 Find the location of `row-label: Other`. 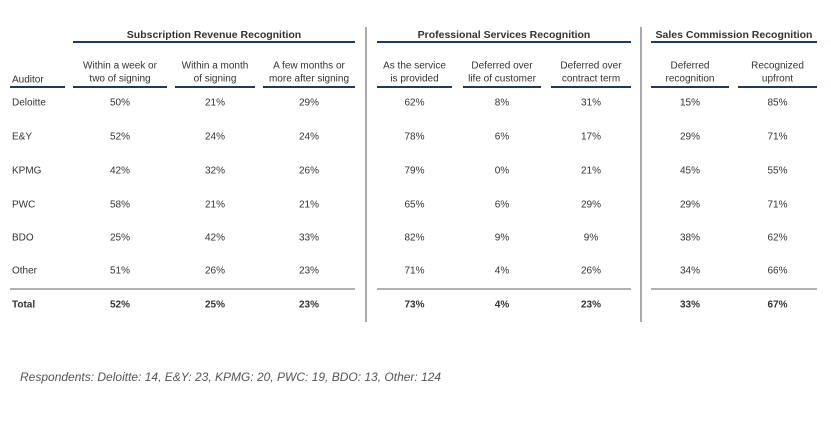

row-label: Other is located at coordinates (25, 271).